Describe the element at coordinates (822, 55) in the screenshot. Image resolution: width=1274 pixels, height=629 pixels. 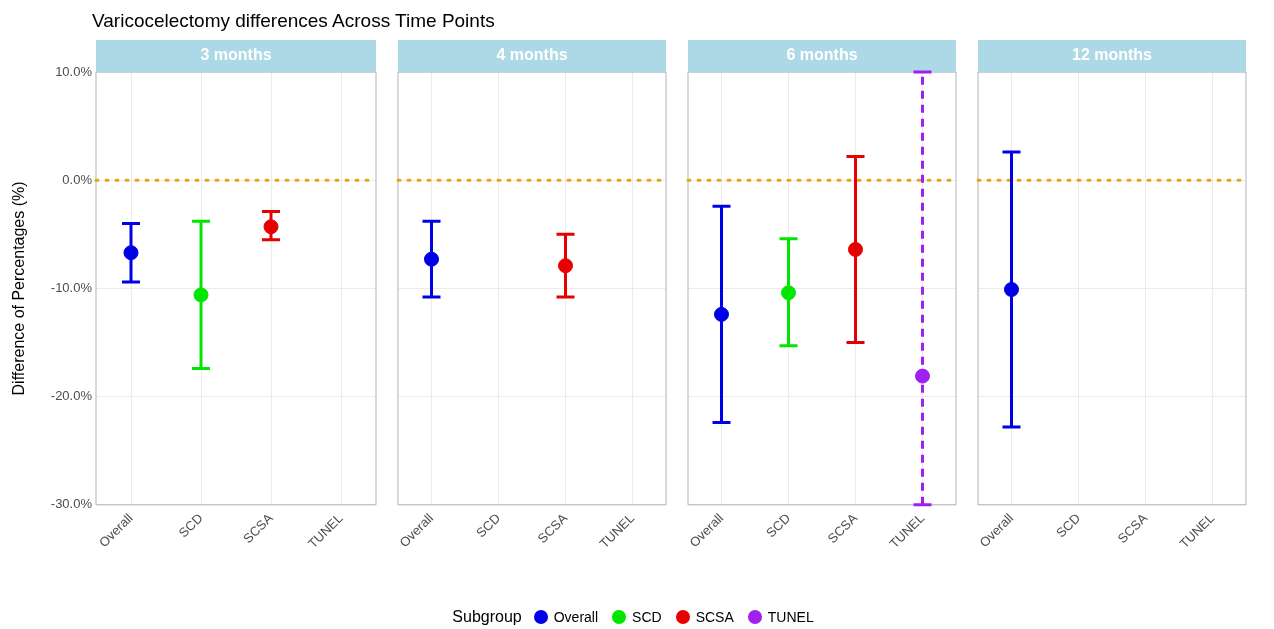
I see `chart-subtitle: 6 months` at that location.